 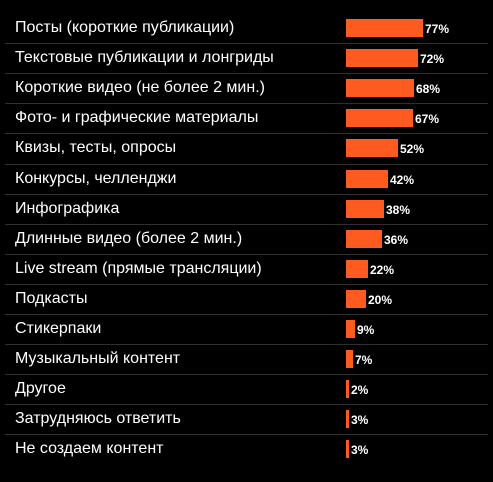 I want to click on value-label: 77%, so click(x=437, y=29).